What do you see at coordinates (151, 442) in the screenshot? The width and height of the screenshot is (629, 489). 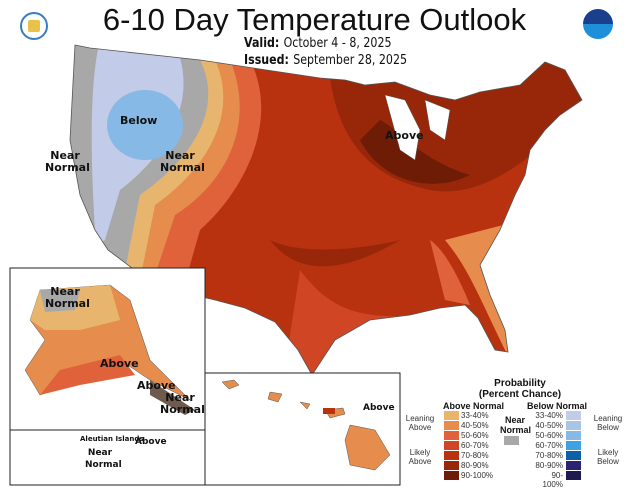 I see `label-aleutian-above: Above` at bounding box center [151, 442].